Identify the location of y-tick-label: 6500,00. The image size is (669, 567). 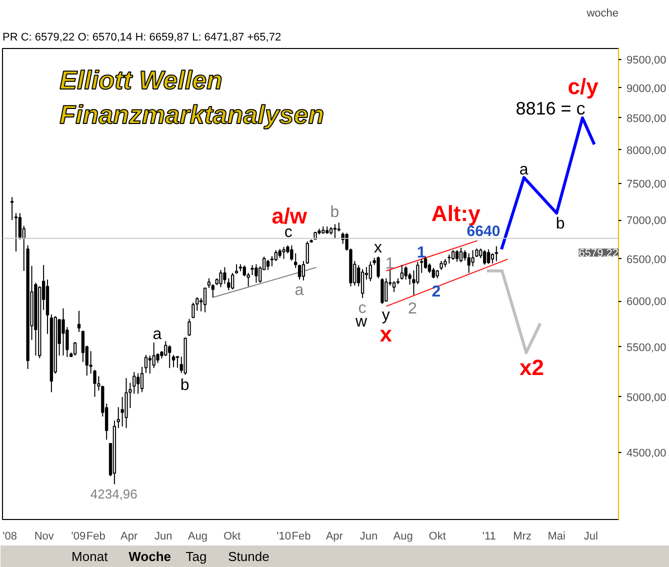
(646, 260).